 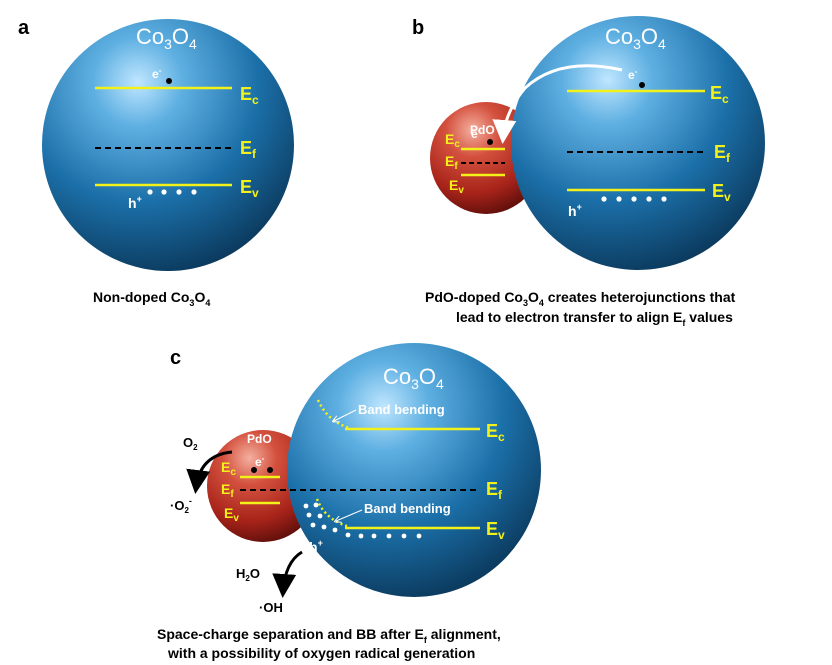 What do you see at coordinates (635, 38) in the screenshot?
I see `sphere-b-title: Co3O4` at bounding box center [635, 38].